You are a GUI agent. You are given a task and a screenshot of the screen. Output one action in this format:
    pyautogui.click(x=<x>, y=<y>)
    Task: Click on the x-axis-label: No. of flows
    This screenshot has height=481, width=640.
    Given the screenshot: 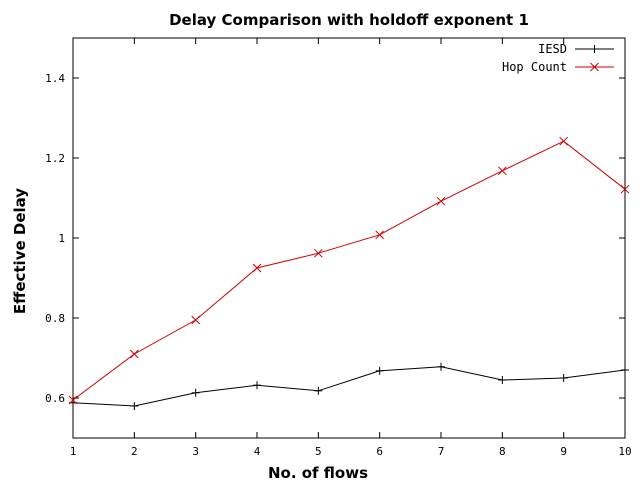 What is the action you would take?
    pyautogui.click(x=318, y=472)
    